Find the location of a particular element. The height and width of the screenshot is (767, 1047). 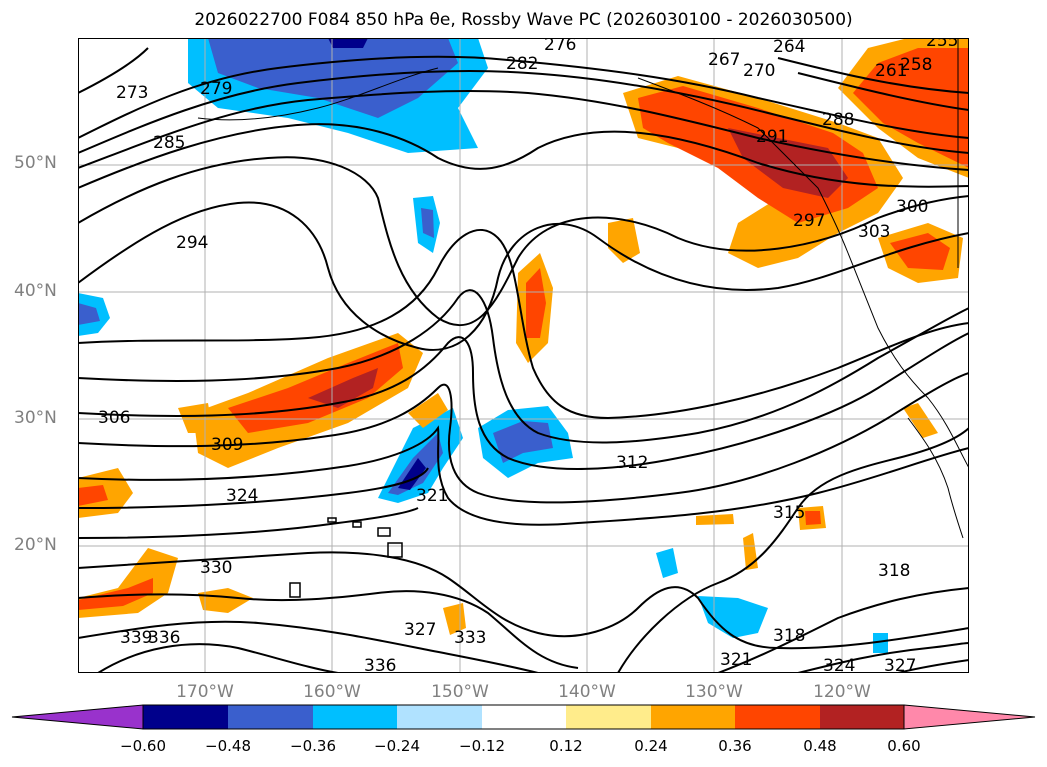

colorbar-tick: 0.60 is located at coordinates (904, 746).